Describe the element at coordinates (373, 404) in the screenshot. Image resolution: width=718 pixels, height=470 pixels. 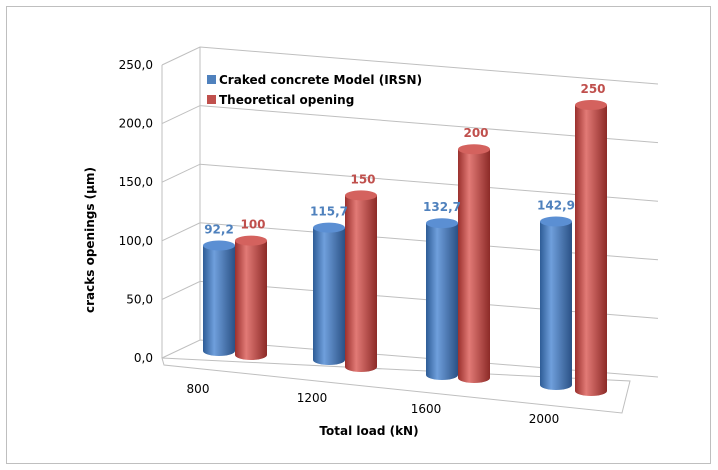
I see `x-axis-ticks: 800 1200 1600 2000` at that location.